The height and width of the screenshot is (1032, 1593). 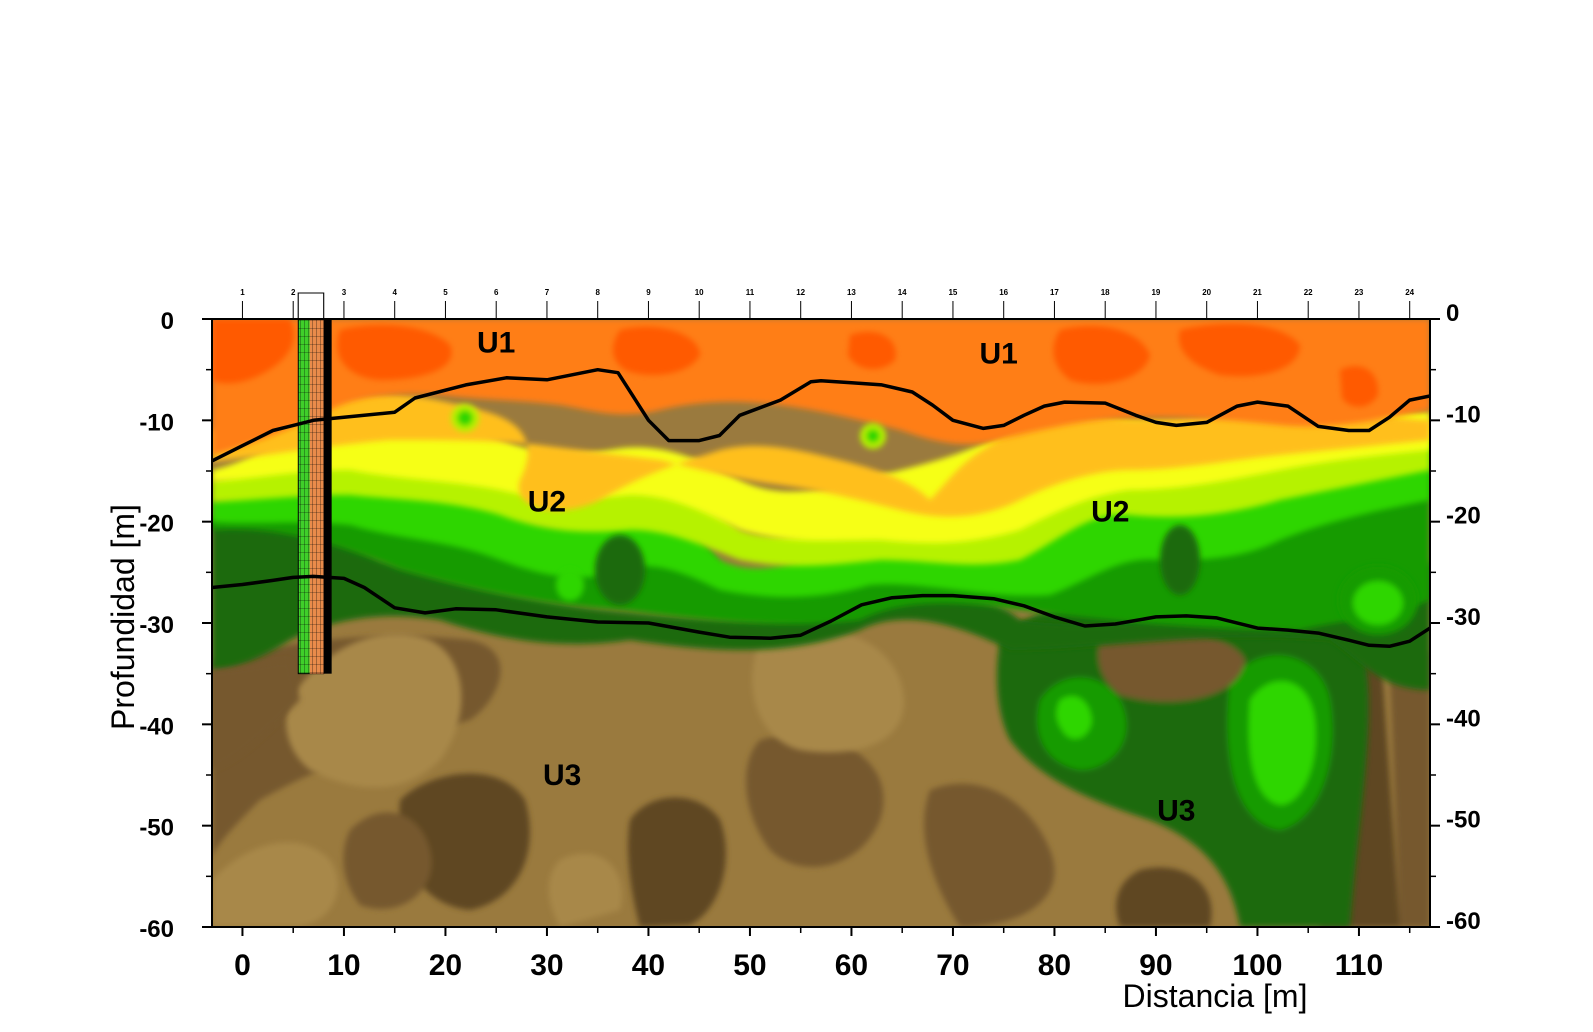 I want to click on electrode-label: 14, so click(x=902, y=292).